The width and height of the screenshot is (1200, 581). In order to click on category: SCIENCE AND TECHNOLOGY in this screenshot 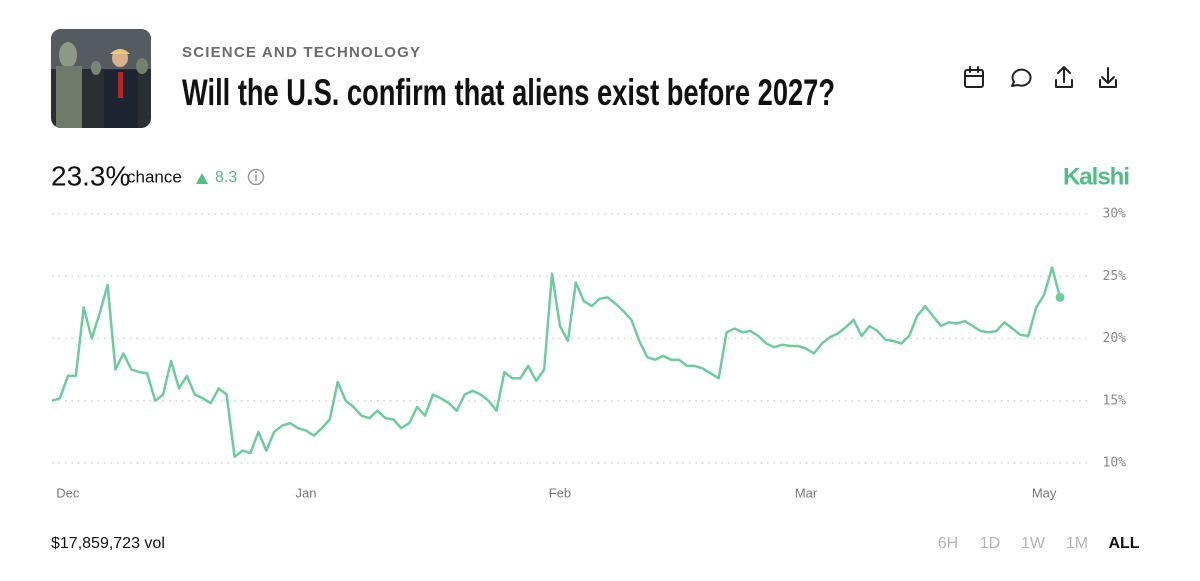, I will do `click(301, 52)`.